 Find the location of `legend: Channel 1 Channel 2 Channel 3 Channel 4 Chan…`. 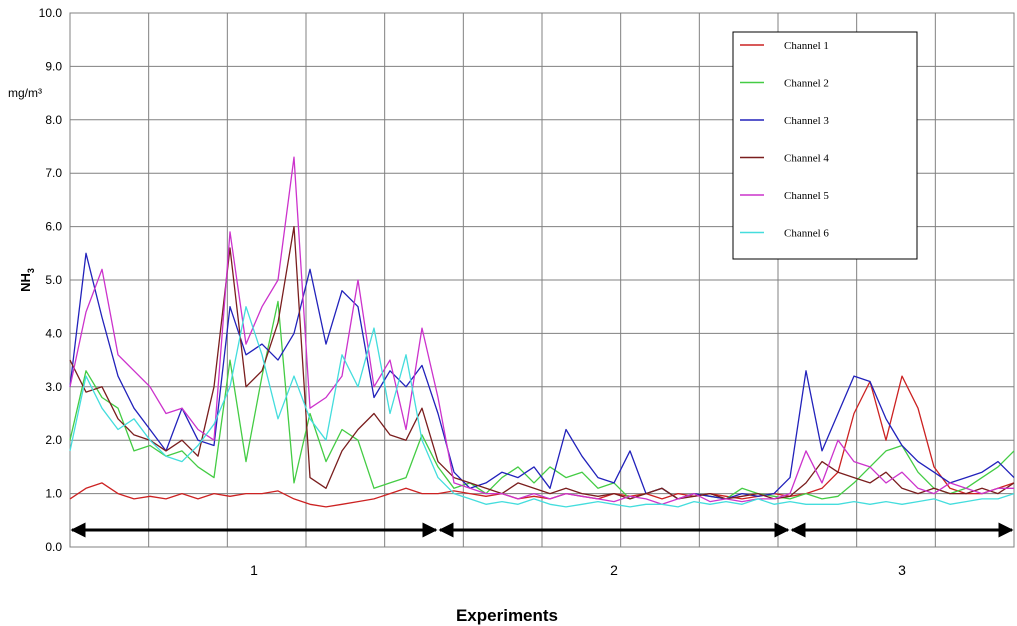

legend: Channel 1 Channel 2 Channel 3 Channel 4 Chan… is located at coordinates (825, 145).